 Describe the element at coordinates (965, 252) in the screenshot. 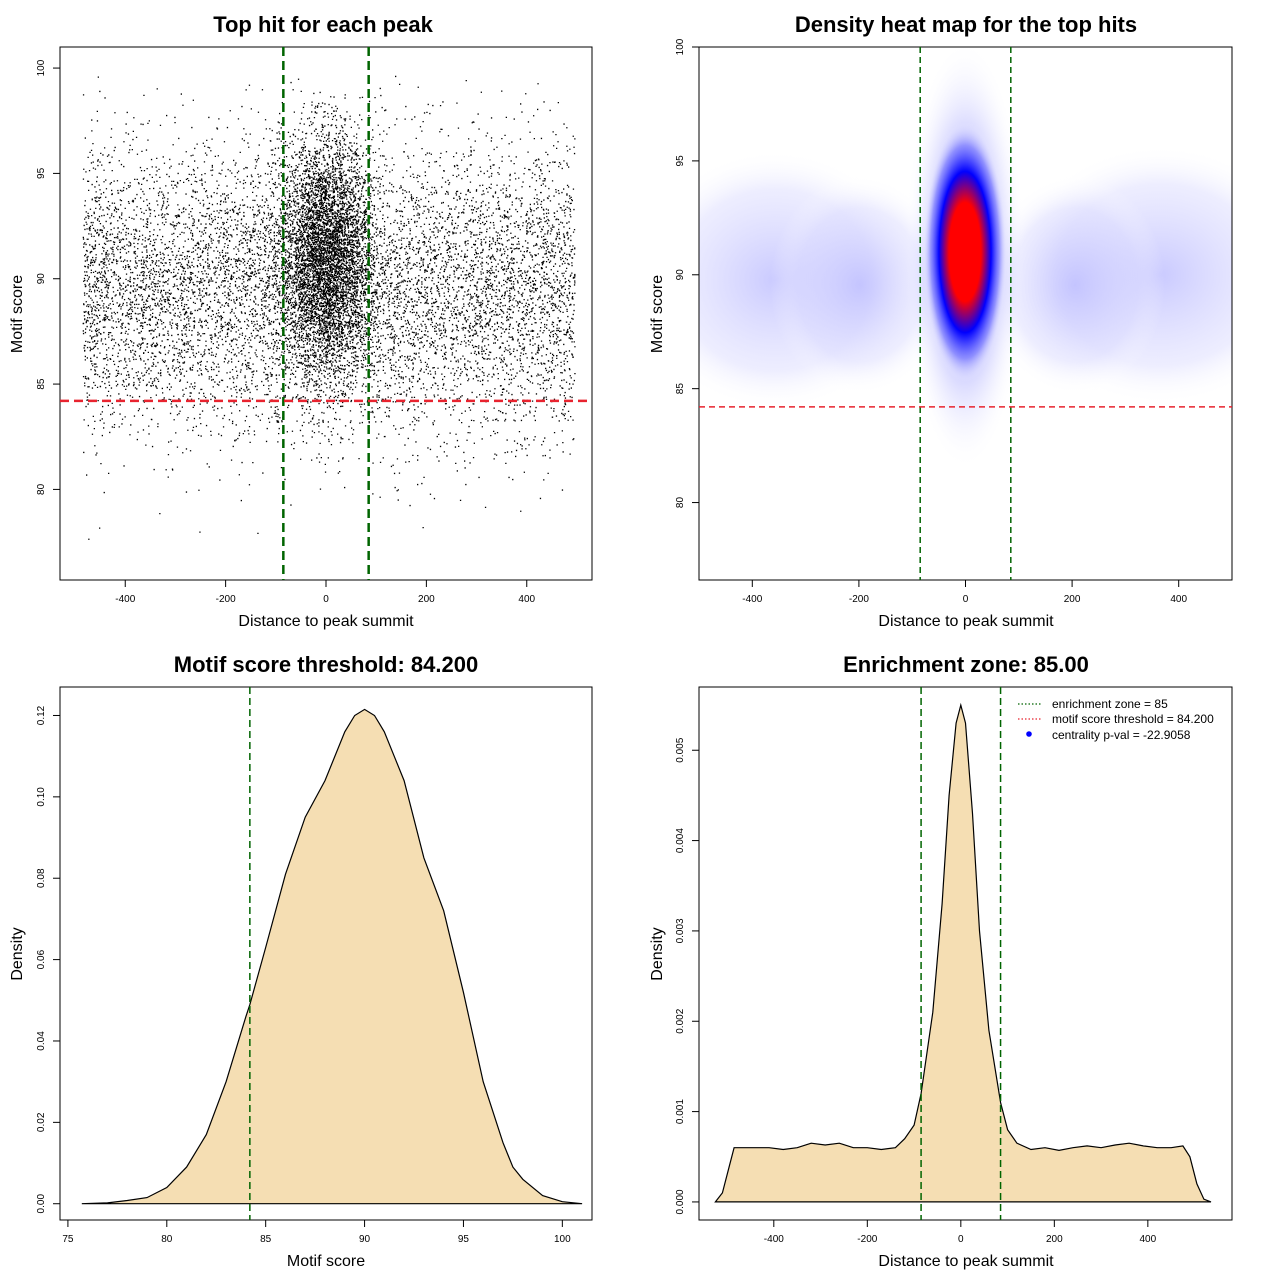

I see `heatmap-core` at that location.